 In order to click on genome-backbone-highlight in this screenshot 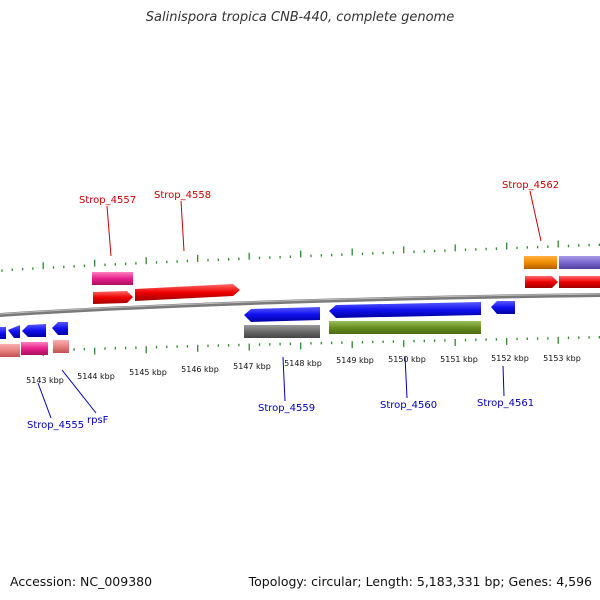, I will do `click(300, 304)`.